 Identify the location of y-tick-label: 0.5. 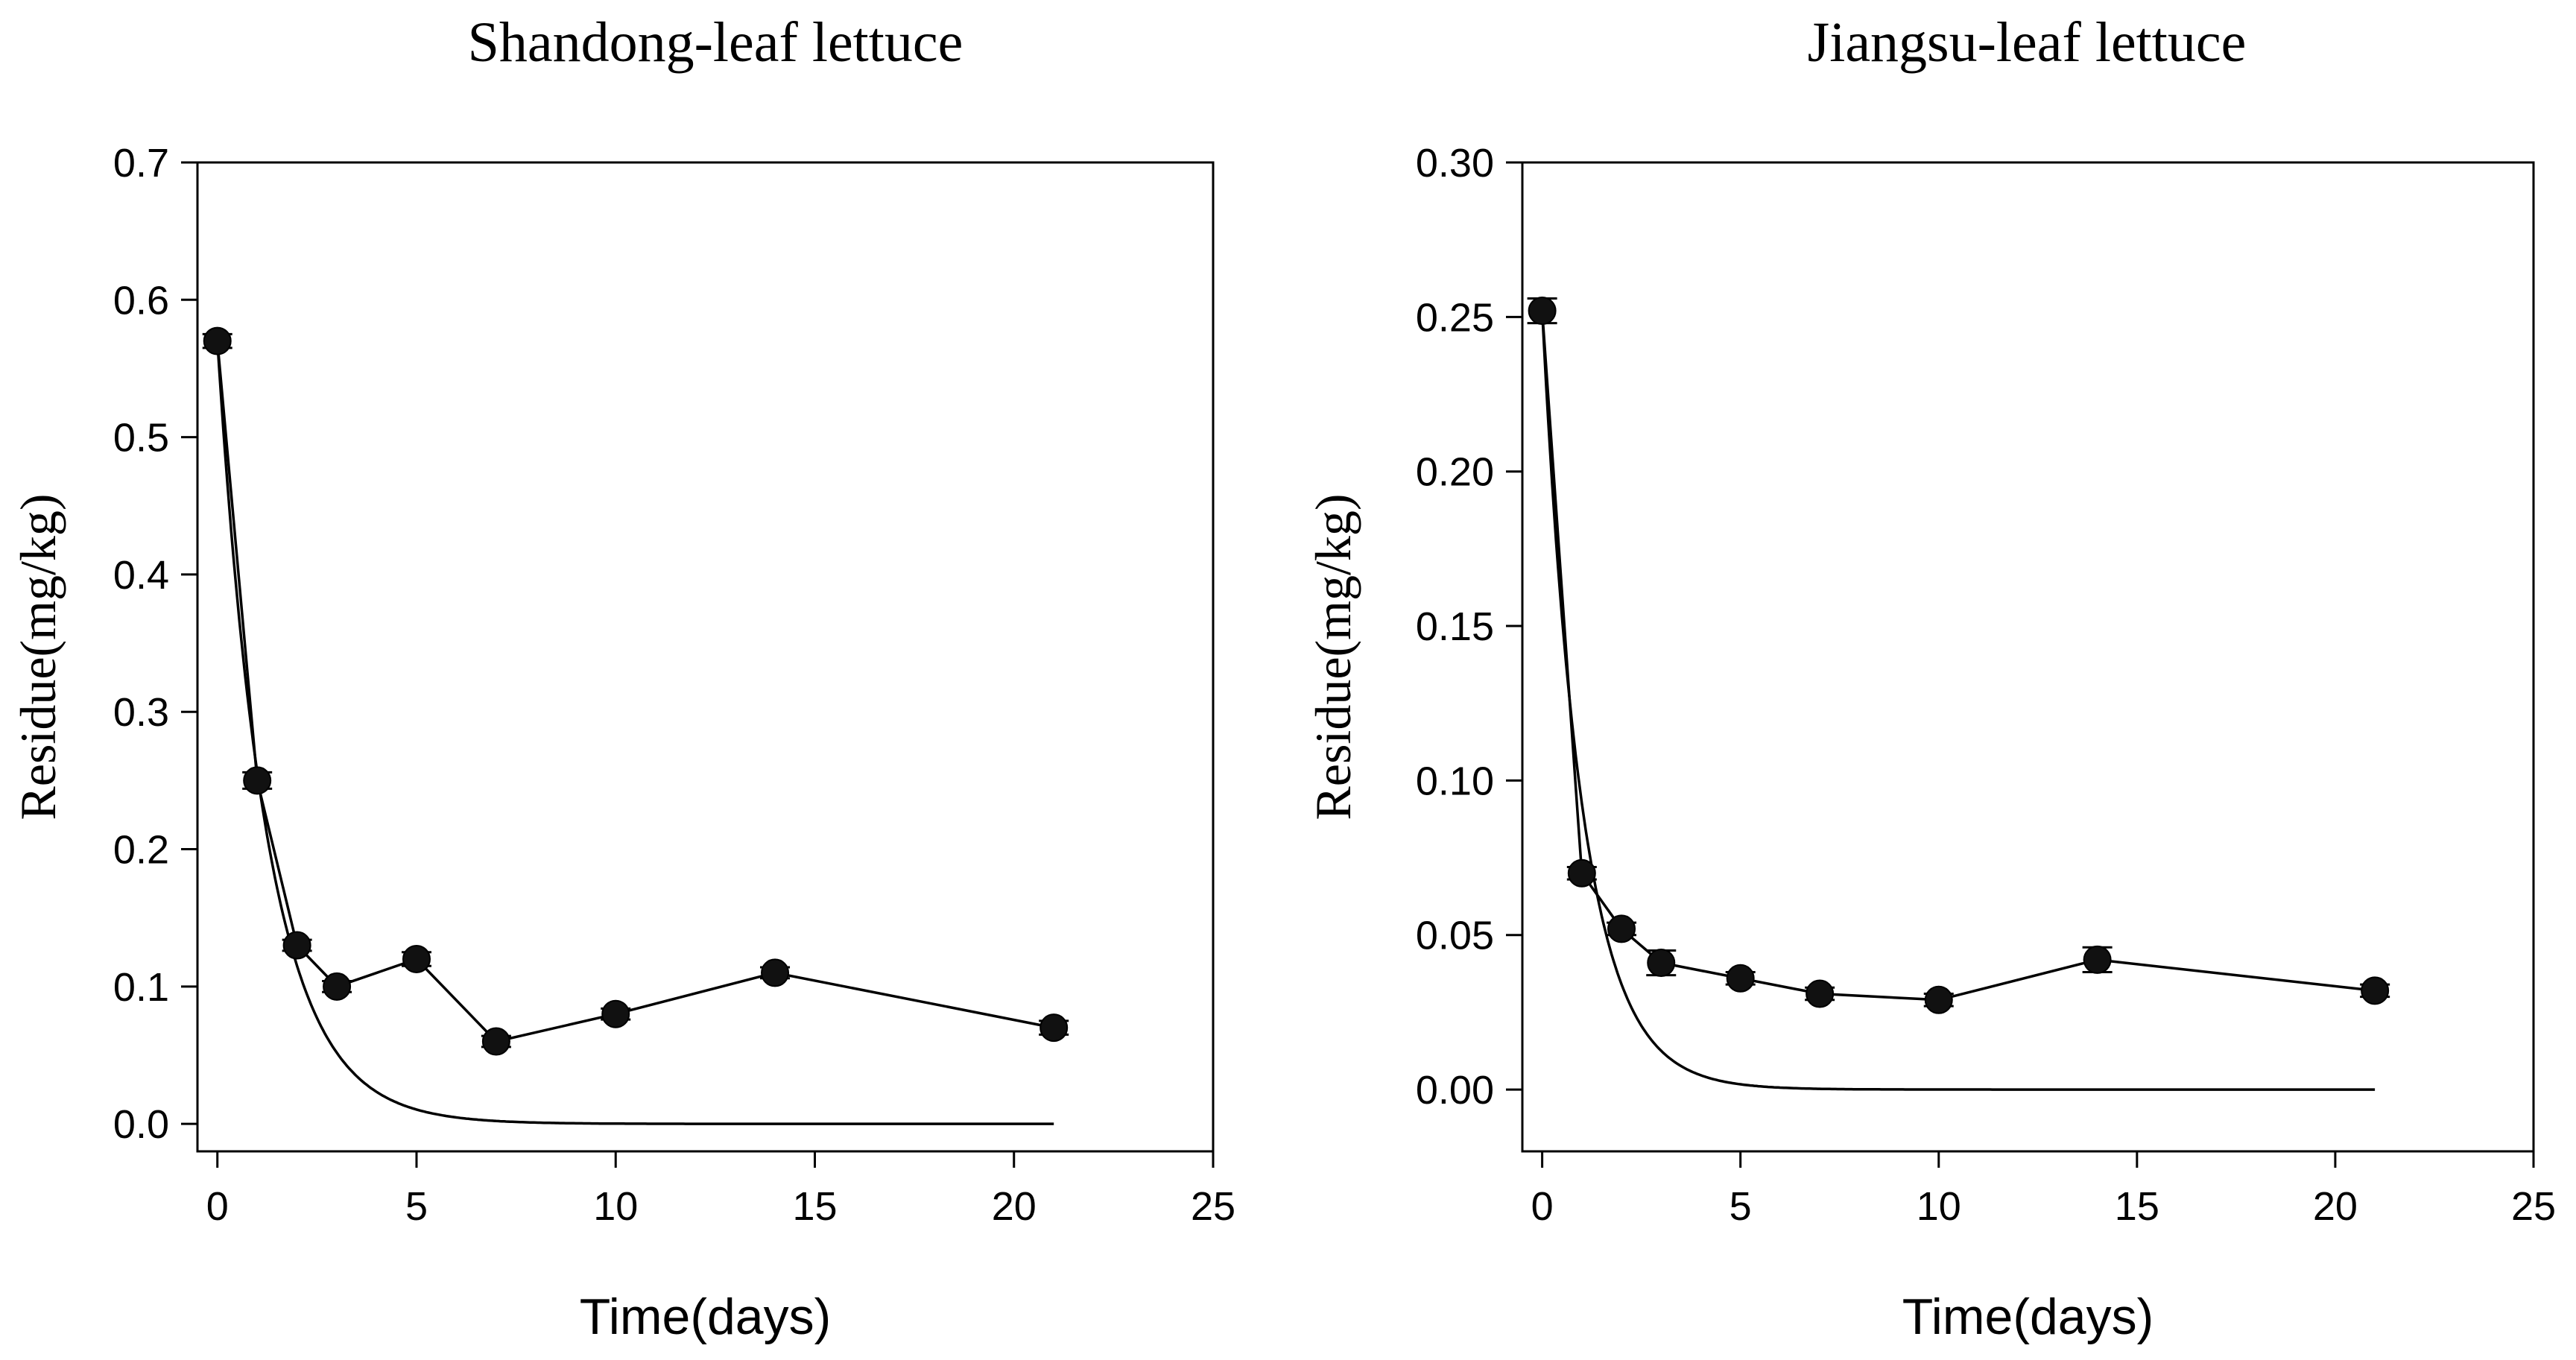
(141, 438).